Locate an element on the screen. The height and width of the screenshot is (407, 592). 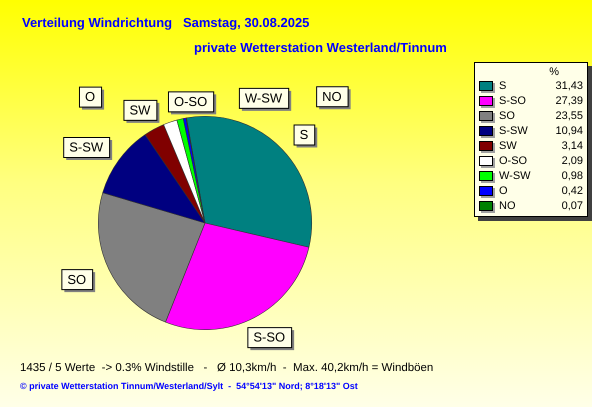
category-label: O-SO is located at coordinates (191, 101).